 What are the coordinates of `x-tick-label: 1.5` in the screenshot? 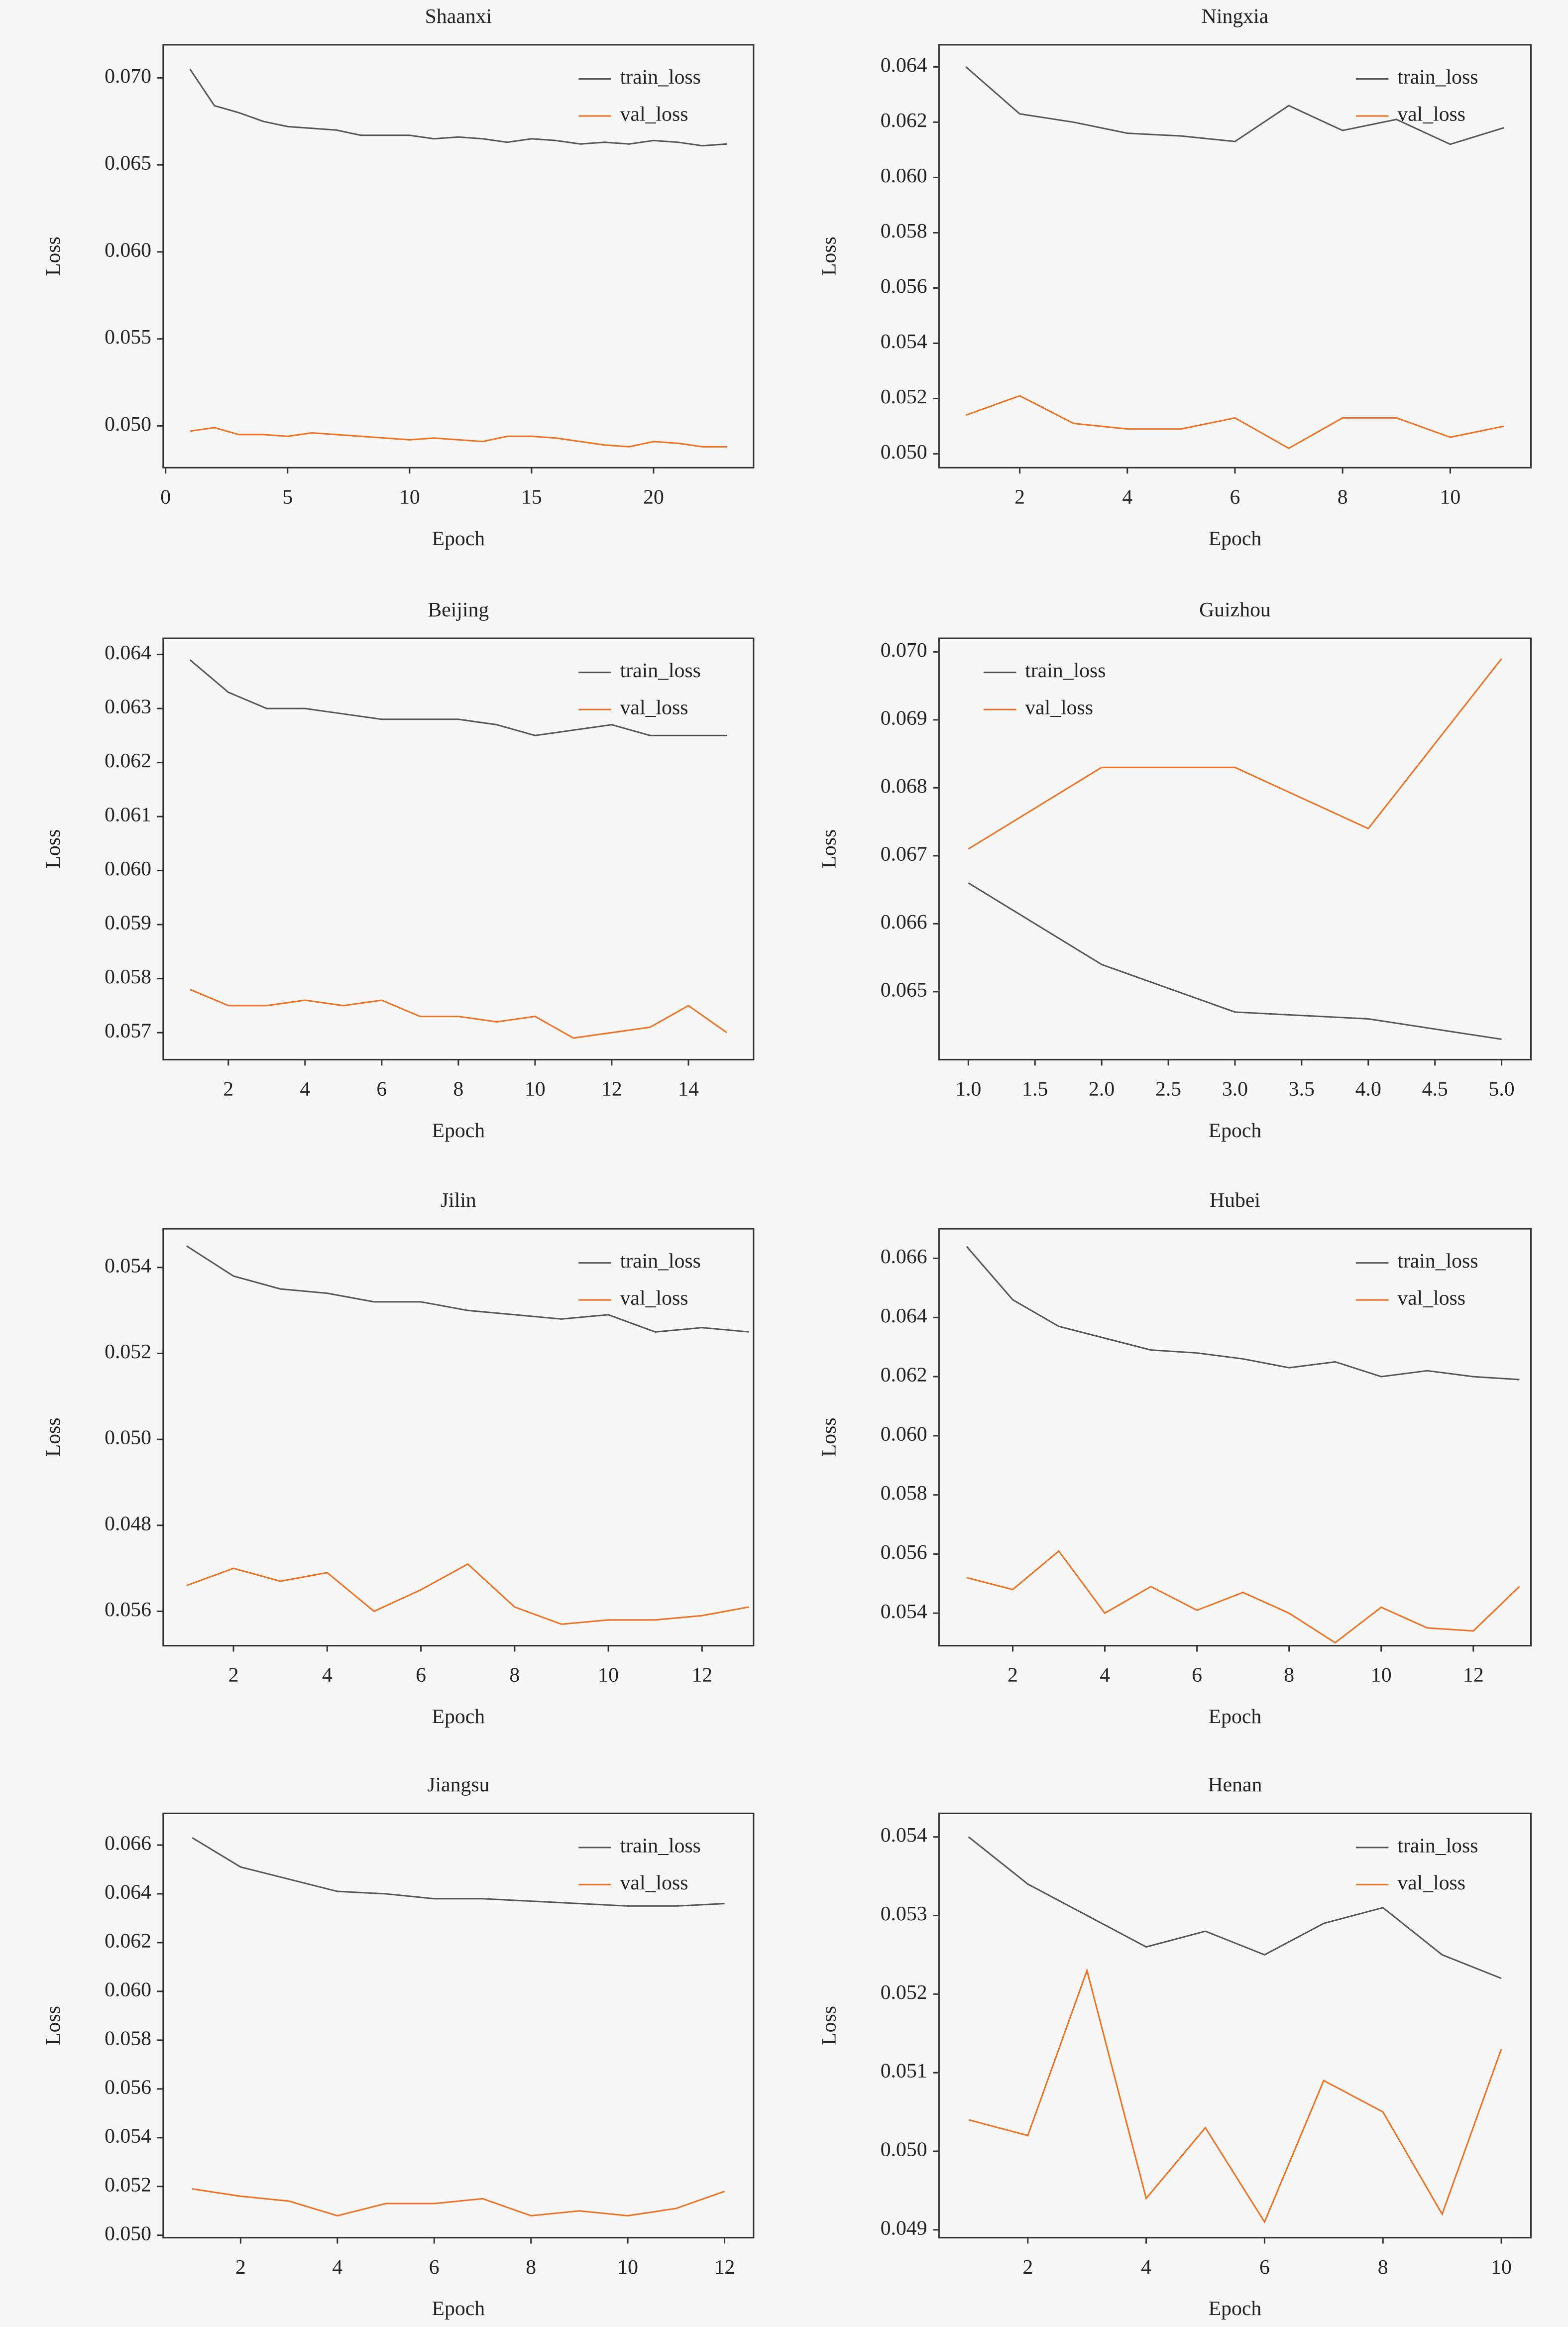 It's located at (1035, 1089).